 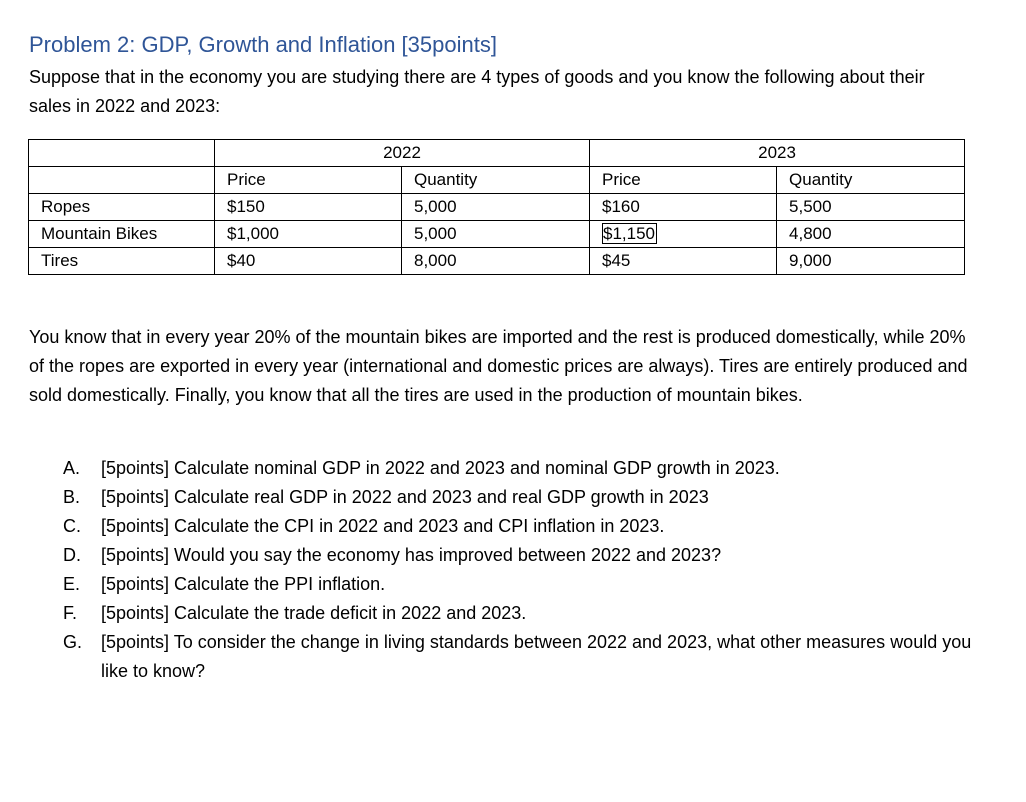 What do you see at coordinates (121, 234) in the screenshot?
I see `good-name: Mountain Bikes` at bounding box center [121, 234].